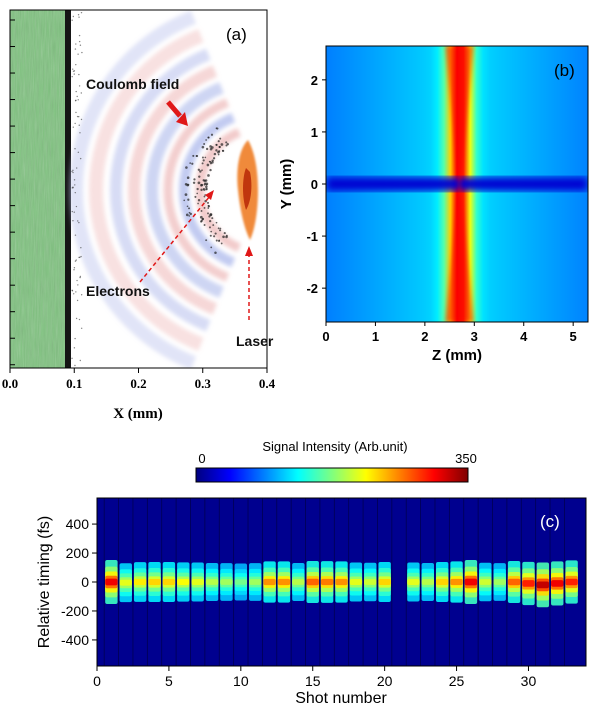 This screenshot has height=706, width=594. I want to click on panel-c-x-label: Shot number, so click(341, 698).